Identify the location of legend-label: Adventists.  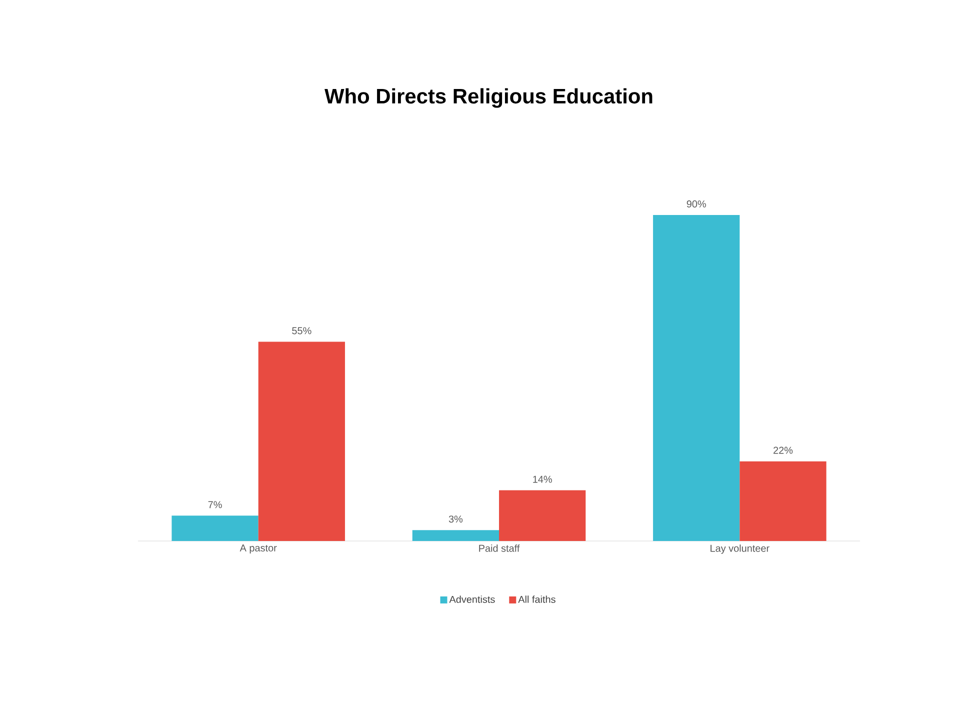
(472, 599).